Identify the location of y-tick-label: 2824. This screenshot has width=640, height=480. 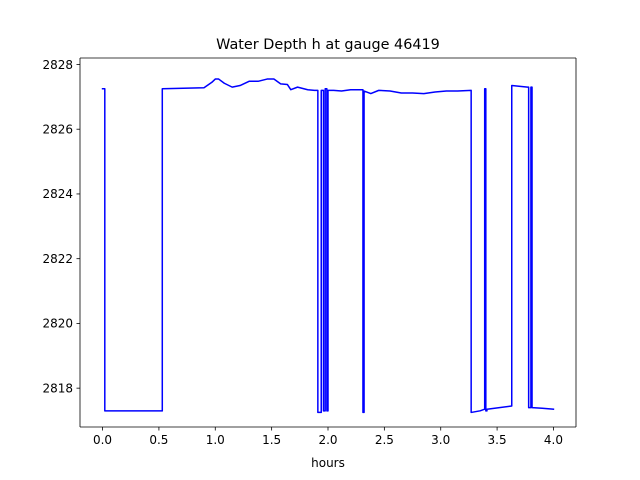
(57, 194).